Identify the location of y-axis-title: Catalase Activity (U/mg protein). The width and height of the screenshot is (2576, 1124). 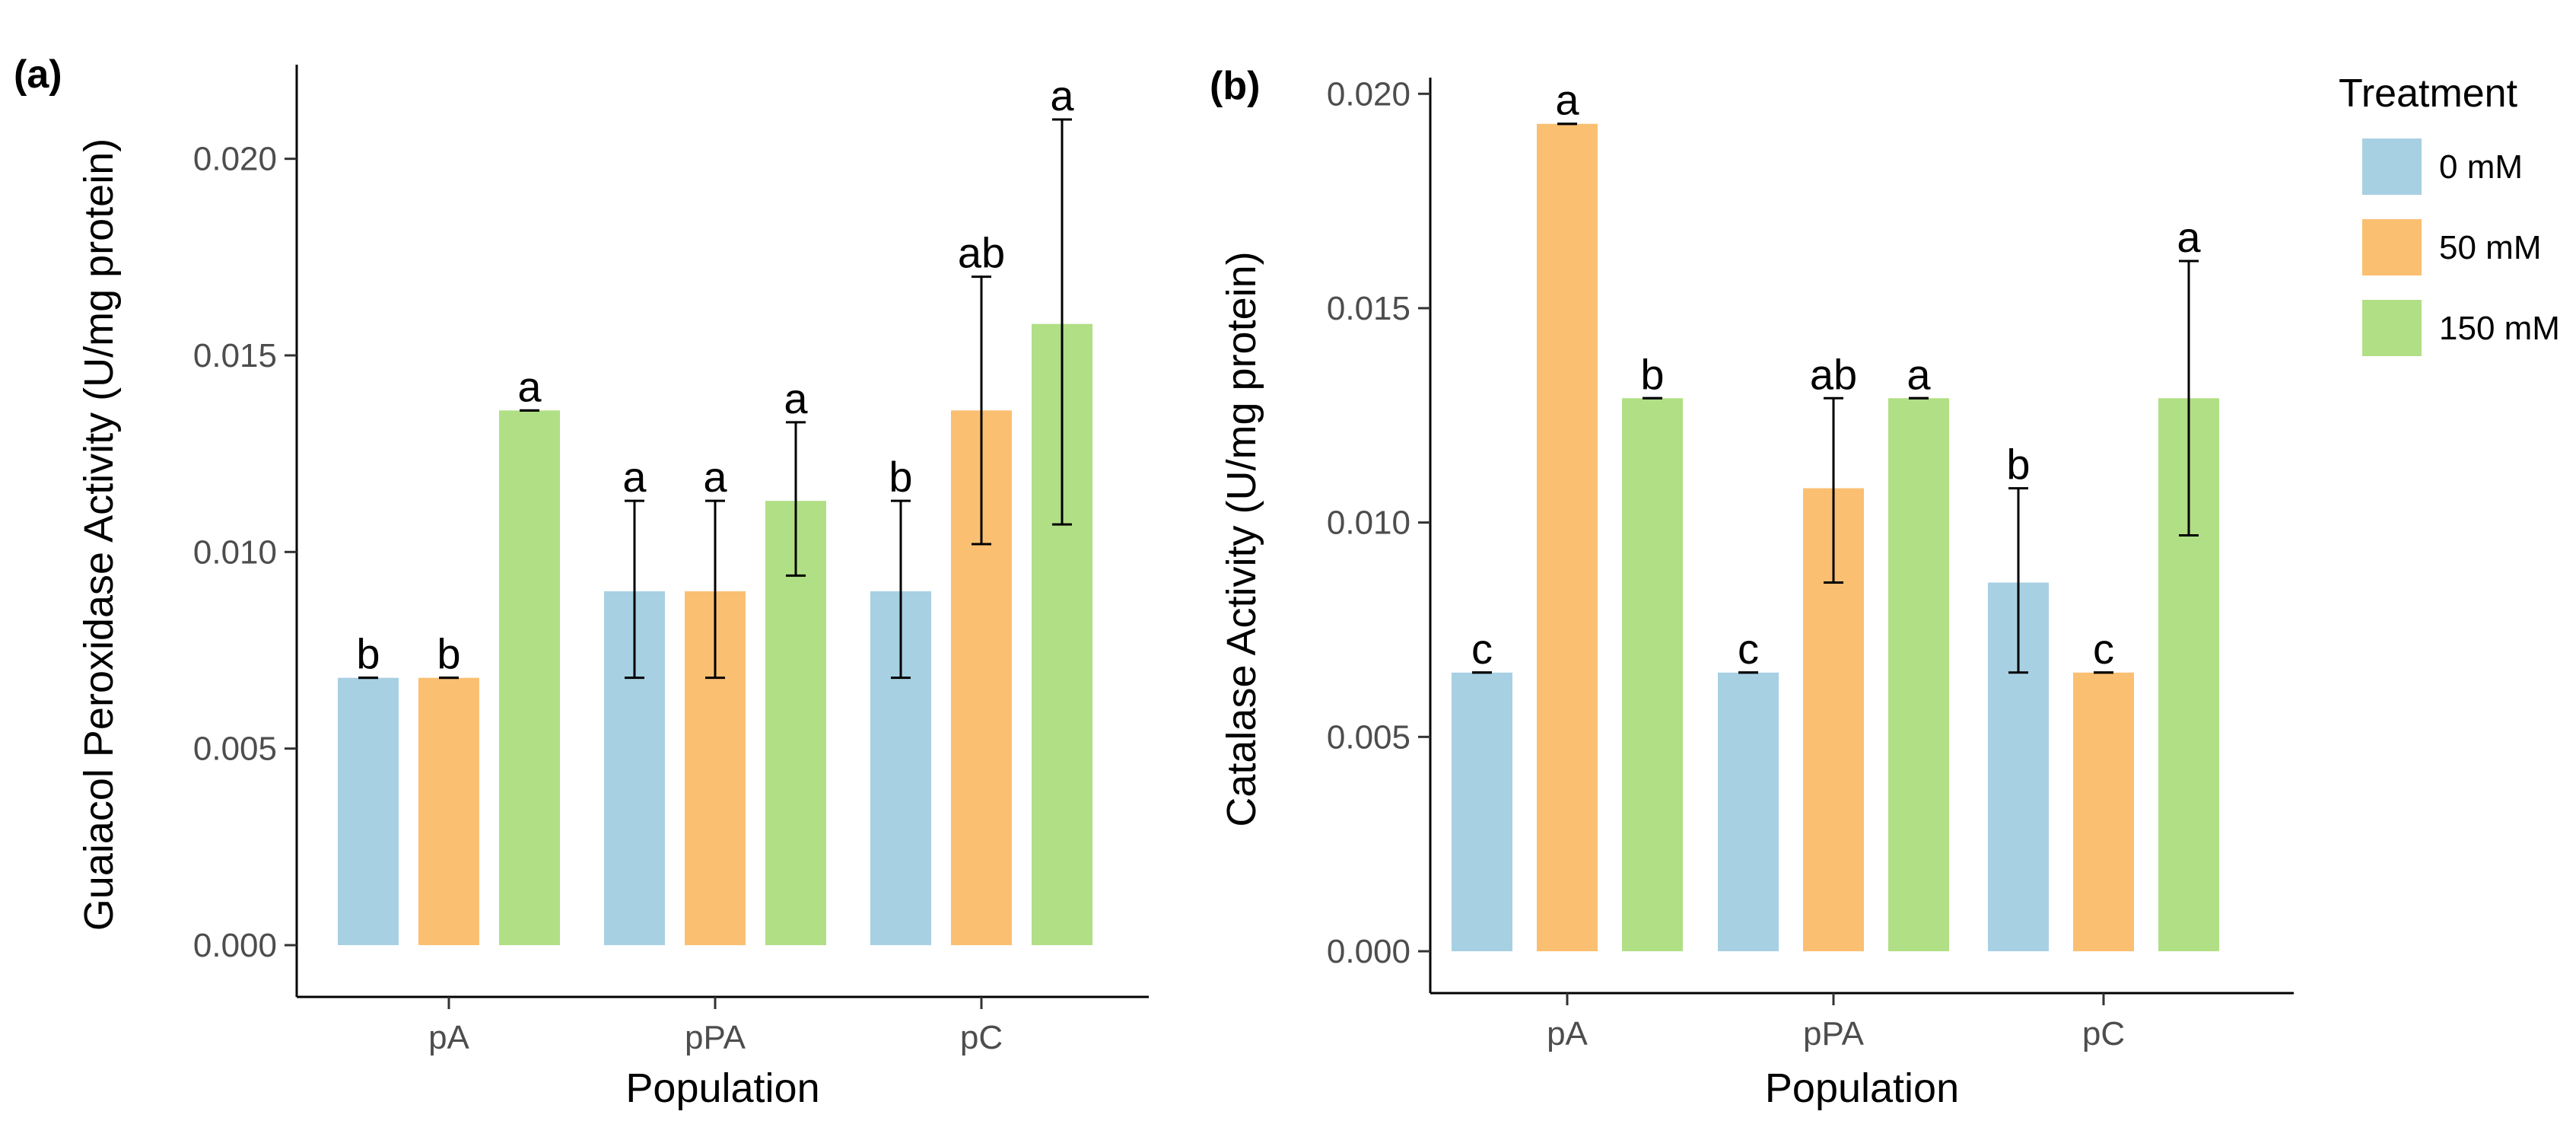
(1241, 538).